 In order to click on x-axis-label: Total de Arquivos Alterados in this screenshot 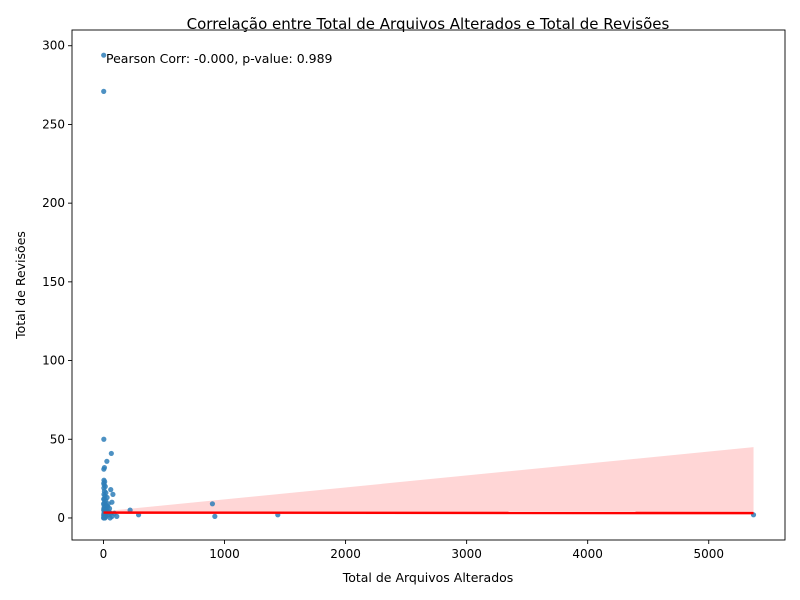, I will do `click(428, 577)`.